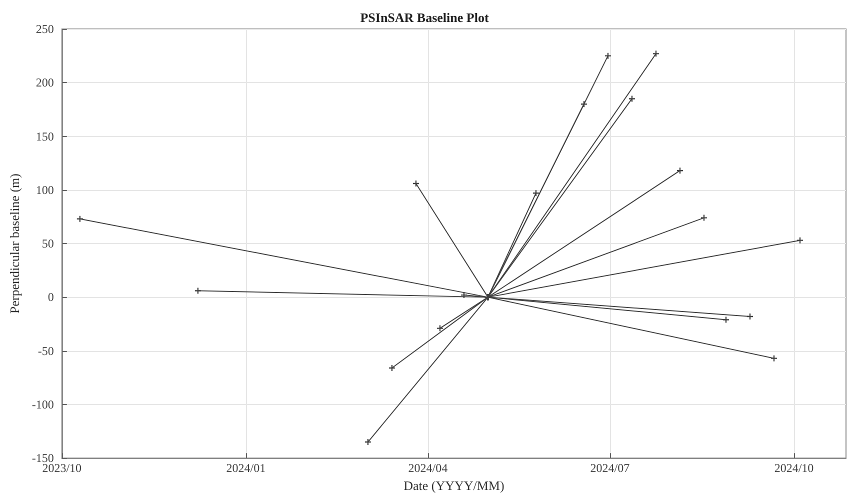 The image size is (849, 497). I want to click on y-tick-label: 150, so click(45, 136).